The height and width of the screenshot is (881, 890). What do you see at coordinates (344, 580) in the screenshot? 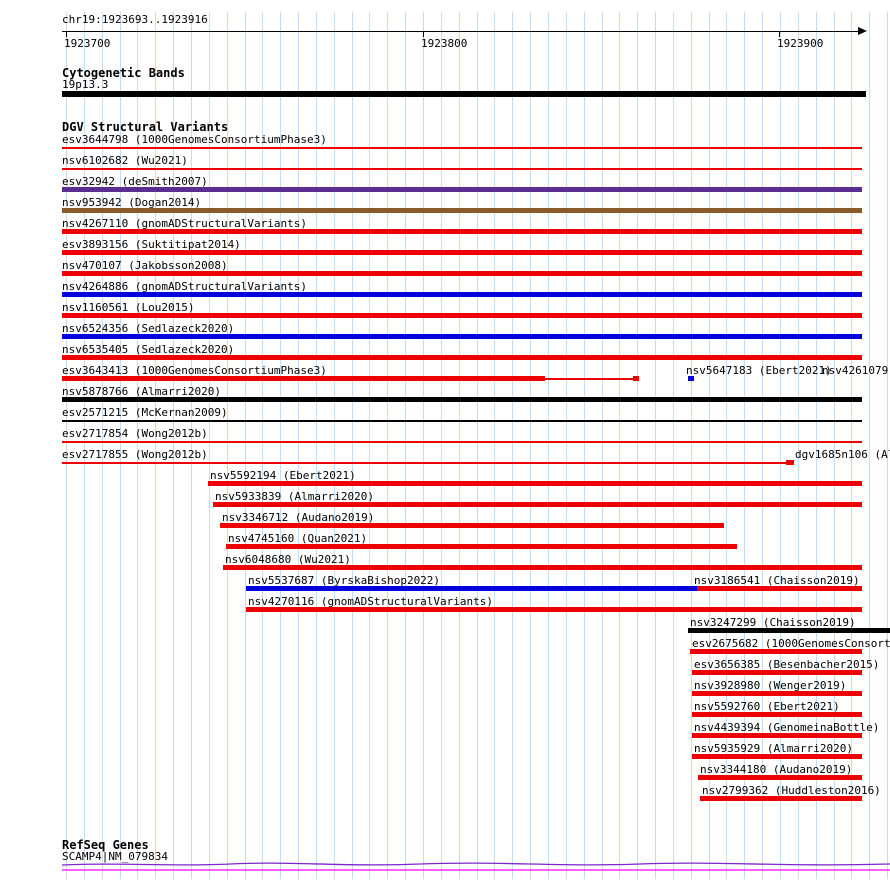
I see `variant-label: nsv5537687 (ByrskaBishop2022)` at bounding box center [344, 580].